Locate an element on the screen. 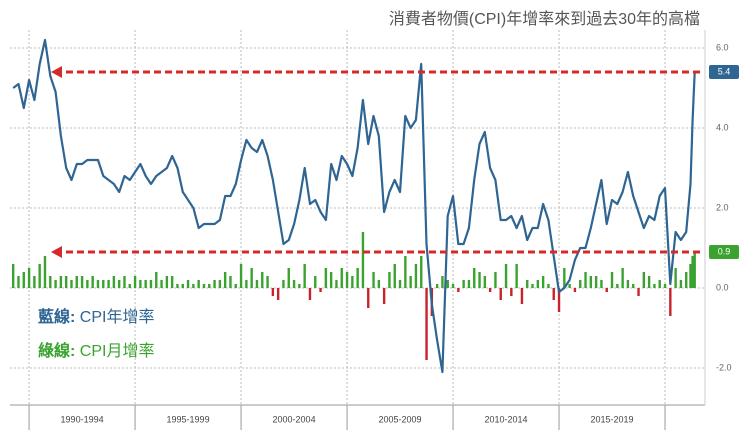 The image size is (750, 438). x-tick-label: 1995-1999 is located at coordinates (188, 419).